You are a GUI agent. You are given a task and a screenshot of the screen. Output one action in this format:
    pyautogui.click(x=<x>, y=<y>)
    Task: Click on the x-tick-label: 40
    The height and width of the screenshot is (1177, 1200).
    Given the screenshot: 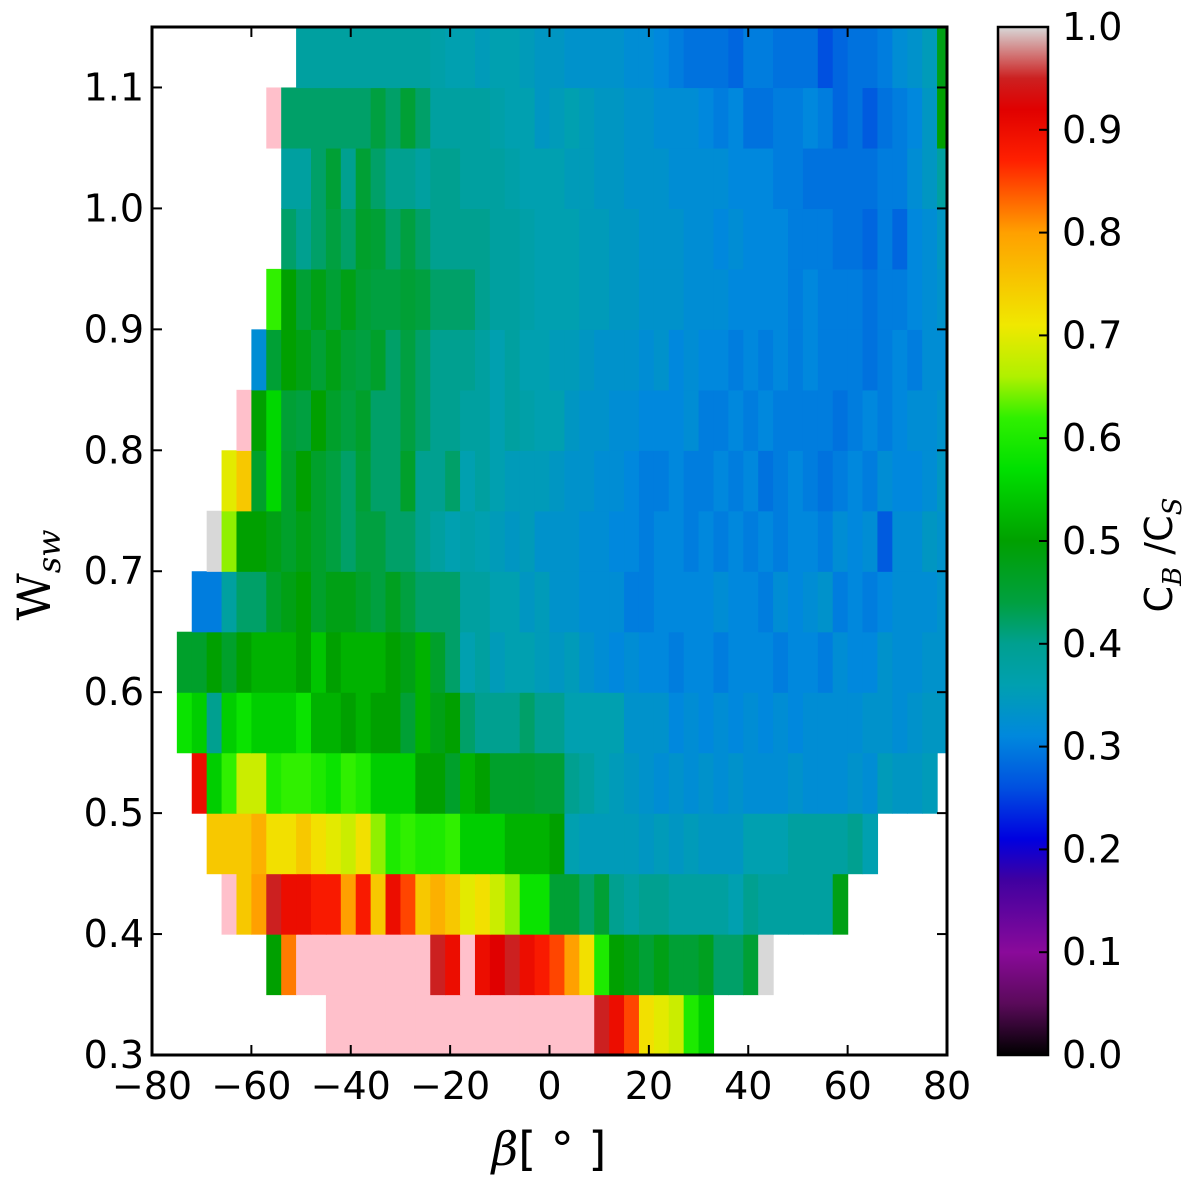 What is the action you would take?
    pyautogui.click(x=748, y=1086)
    